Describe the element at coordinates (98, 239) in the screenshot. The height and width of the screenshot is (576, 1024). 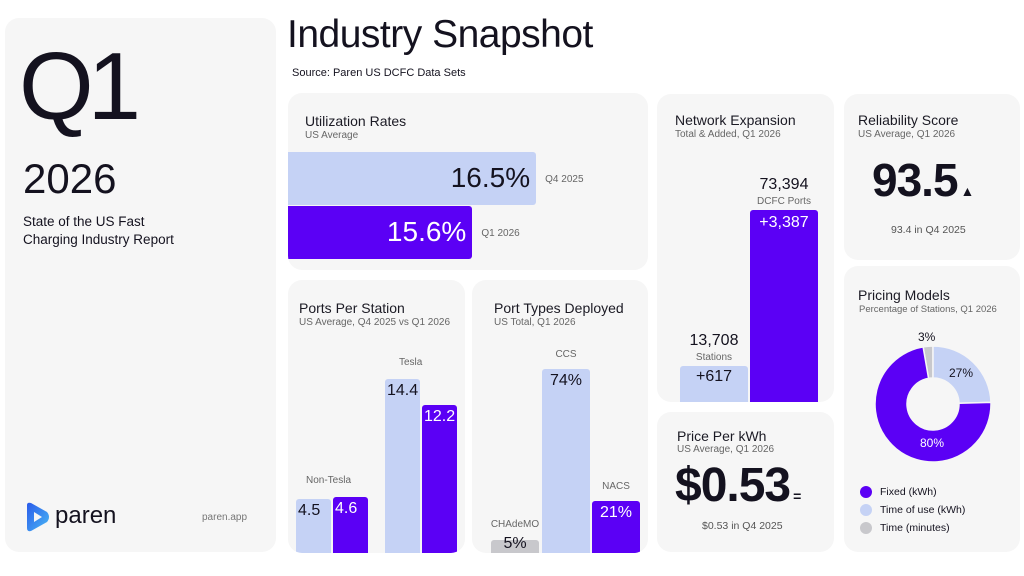
I see `report-subtitle-2: Charging Industry Report` at that location.